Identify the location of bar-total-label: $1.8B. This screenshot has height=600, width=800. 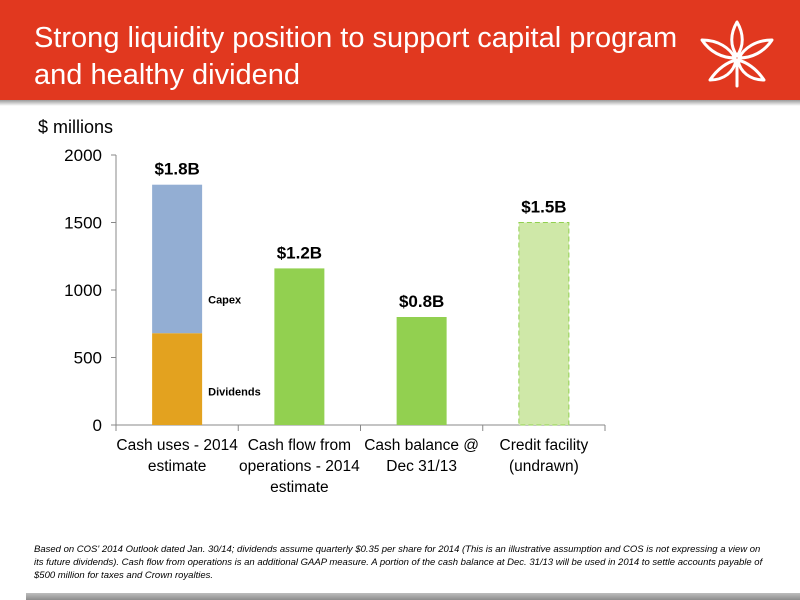
(176, 169).